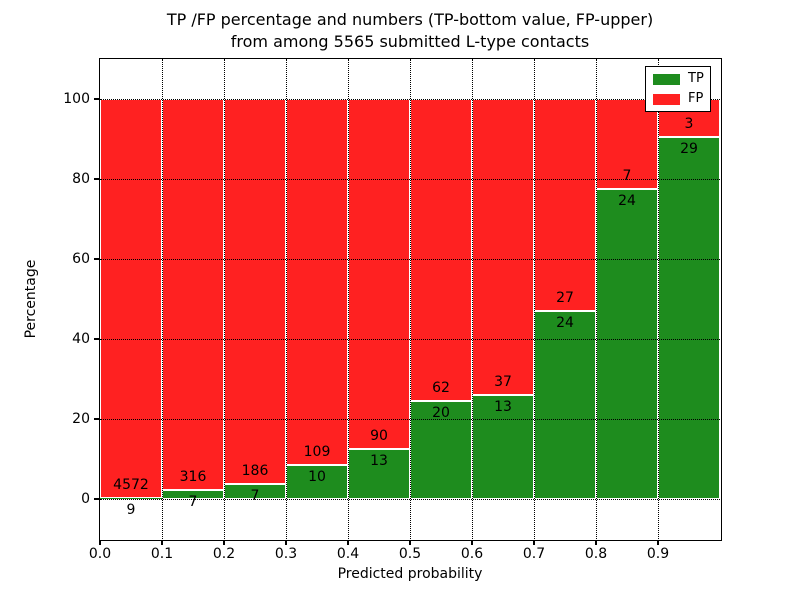 The width and height of the screenshot is (800, 600). I want to click on fp-count-label: 316, so click(193, 477).